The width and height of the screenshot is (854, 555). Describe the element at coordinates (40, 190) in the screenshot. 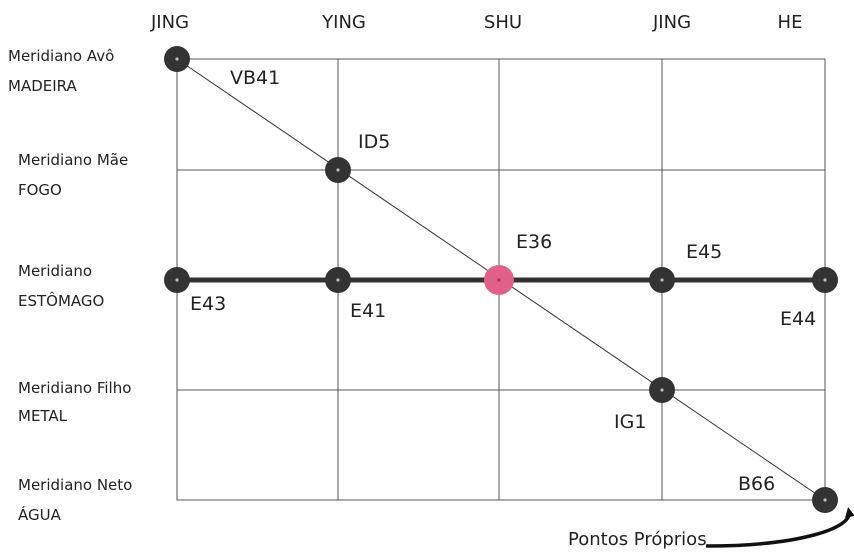

I see `row-label-mae-element: FOGO` at that location.